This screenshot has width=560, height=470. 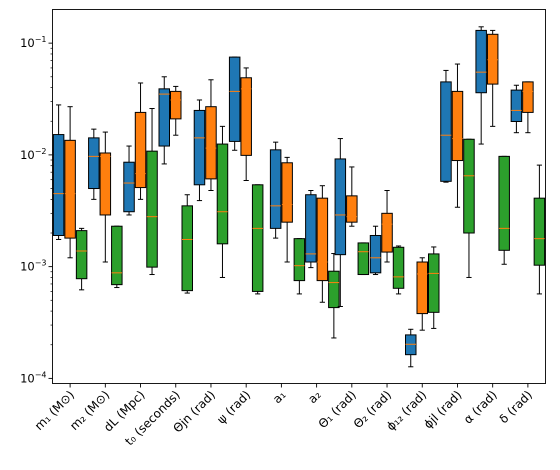 I want to click on box-t₀ (seconds)-series-0, so click(x=164, y=120).